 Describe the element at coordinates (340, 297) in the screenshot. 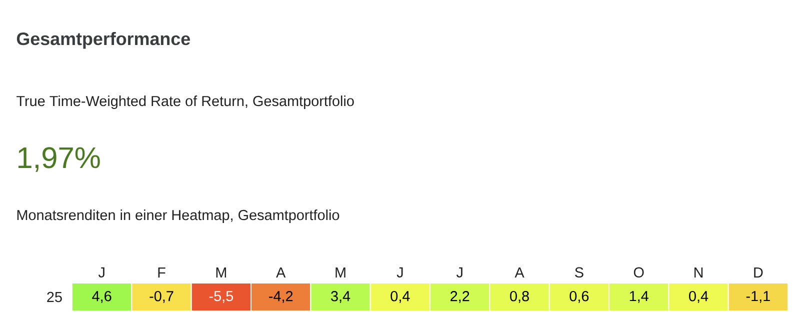

I see `data-label: 3,4` at that location.